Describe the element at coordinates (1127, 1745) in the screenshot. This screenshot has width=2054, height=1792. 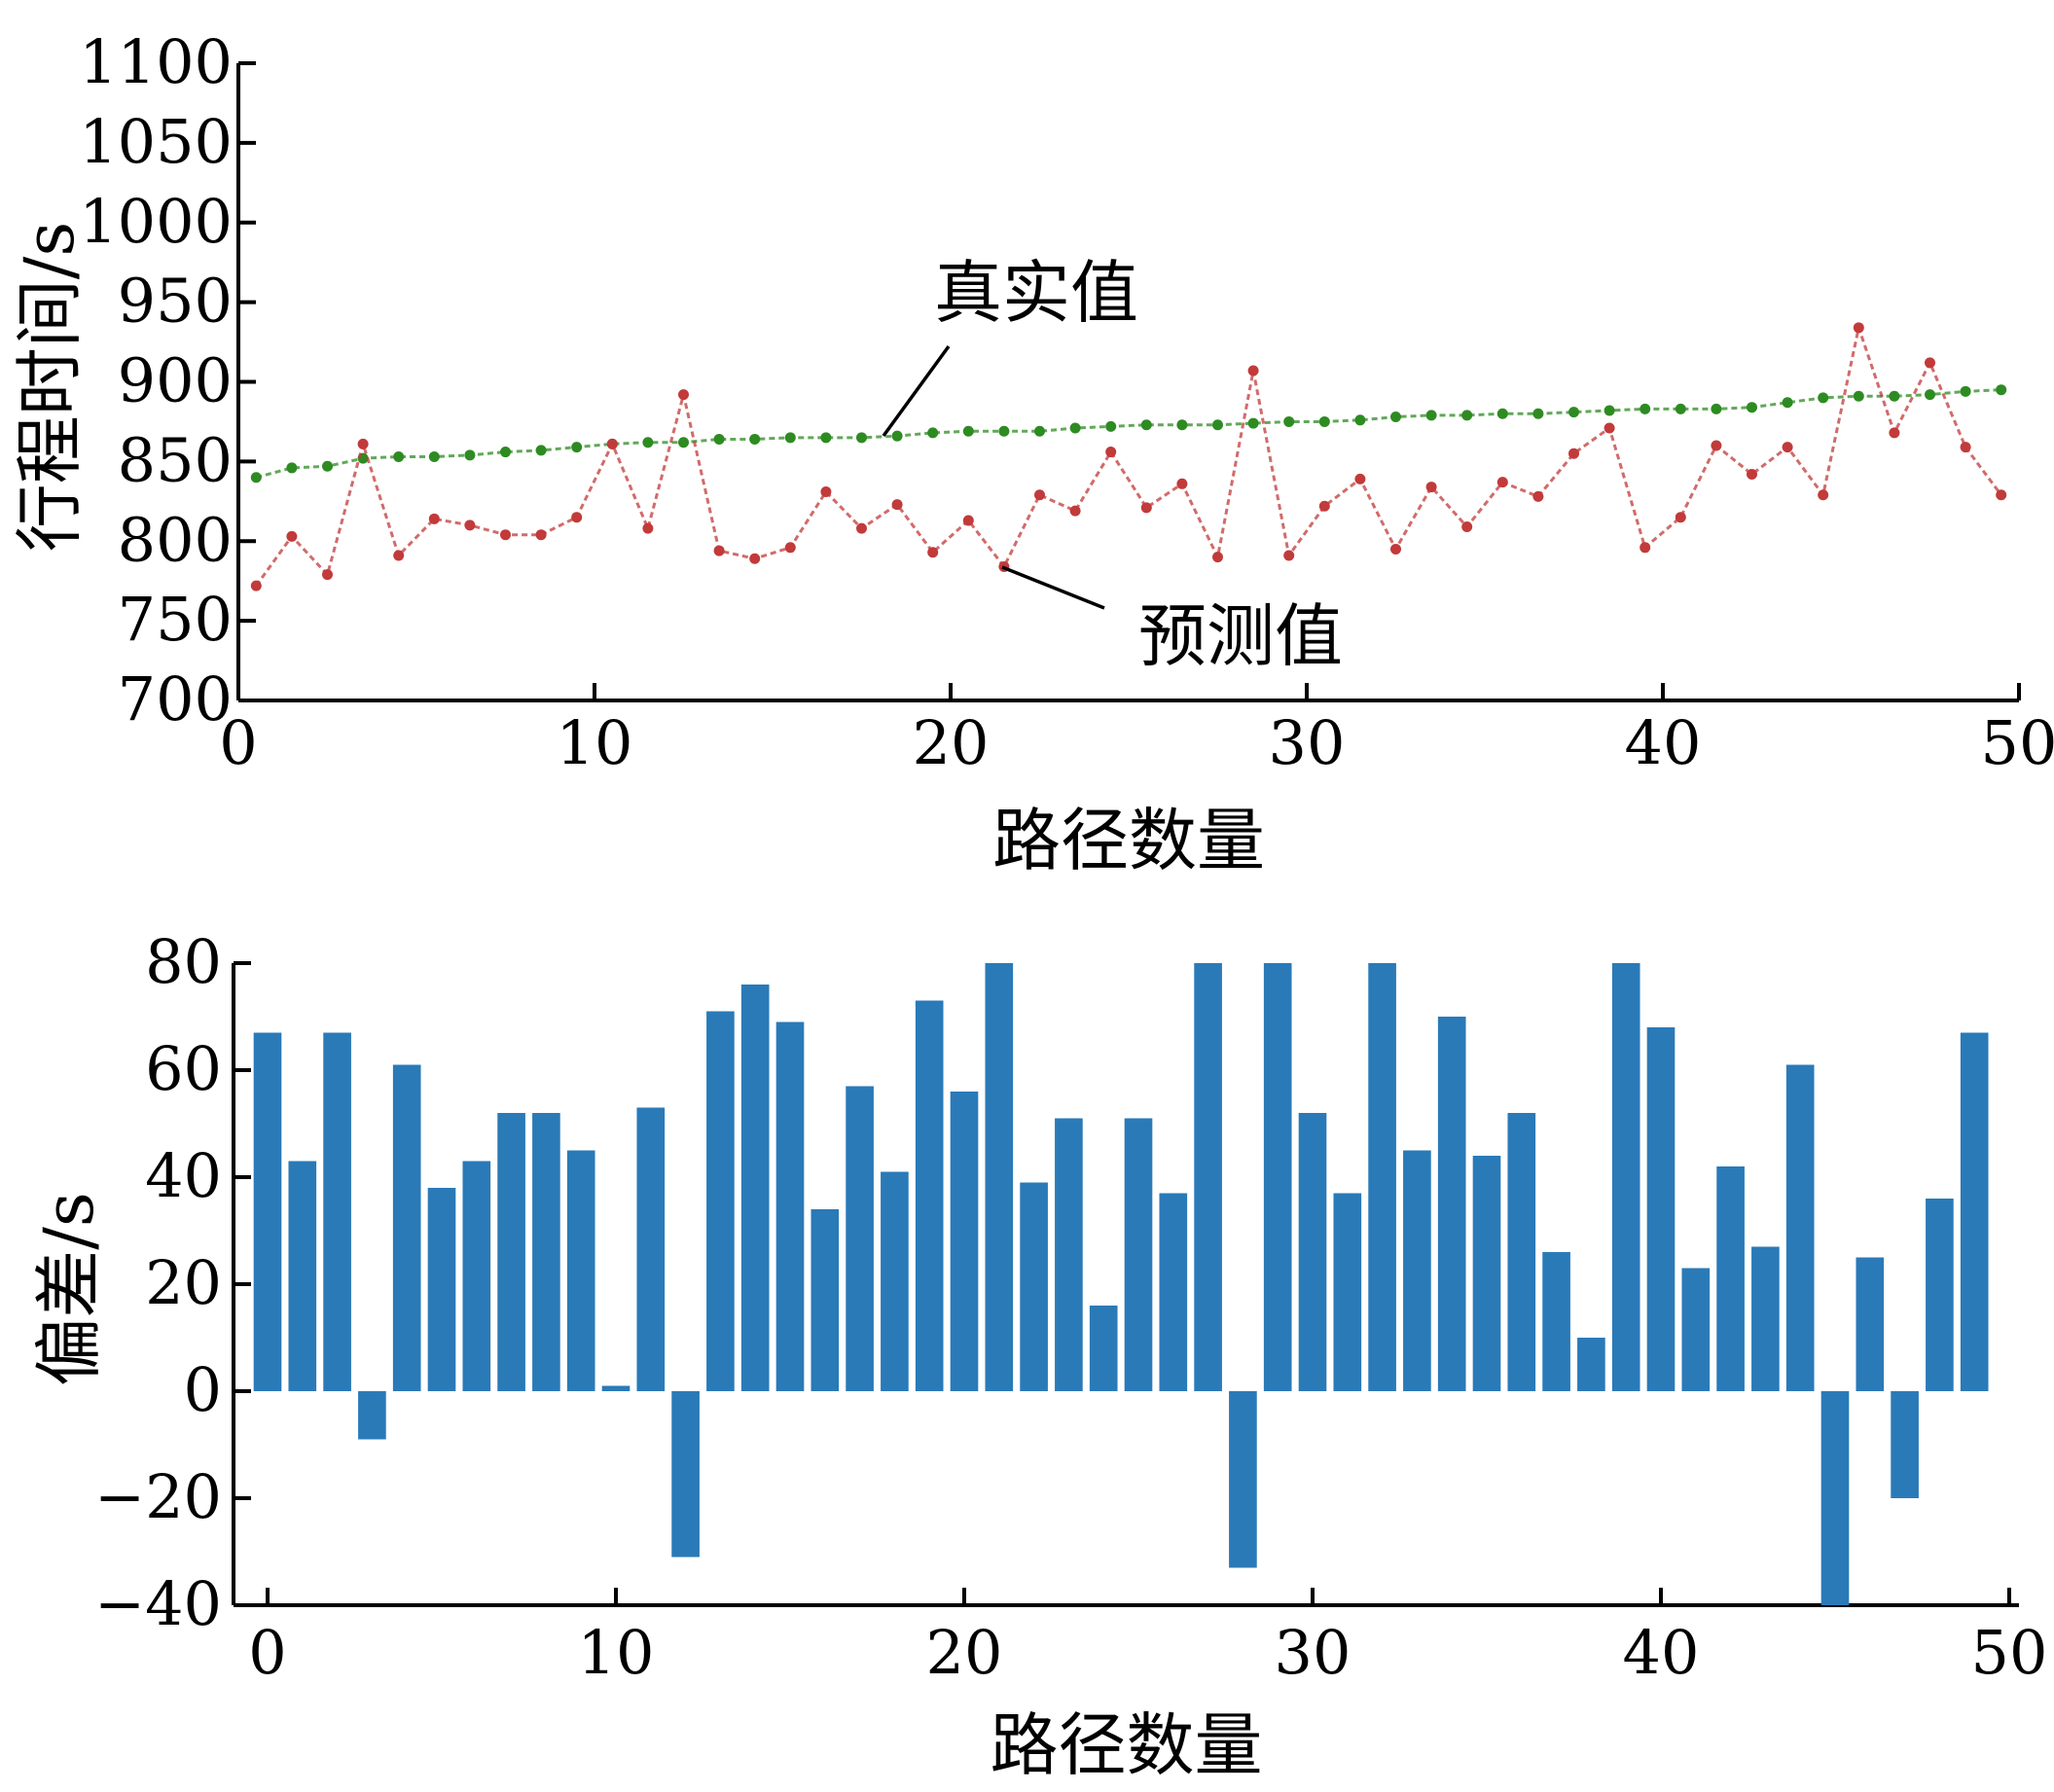
I see `x-axis-title: 路径数量` at that location.